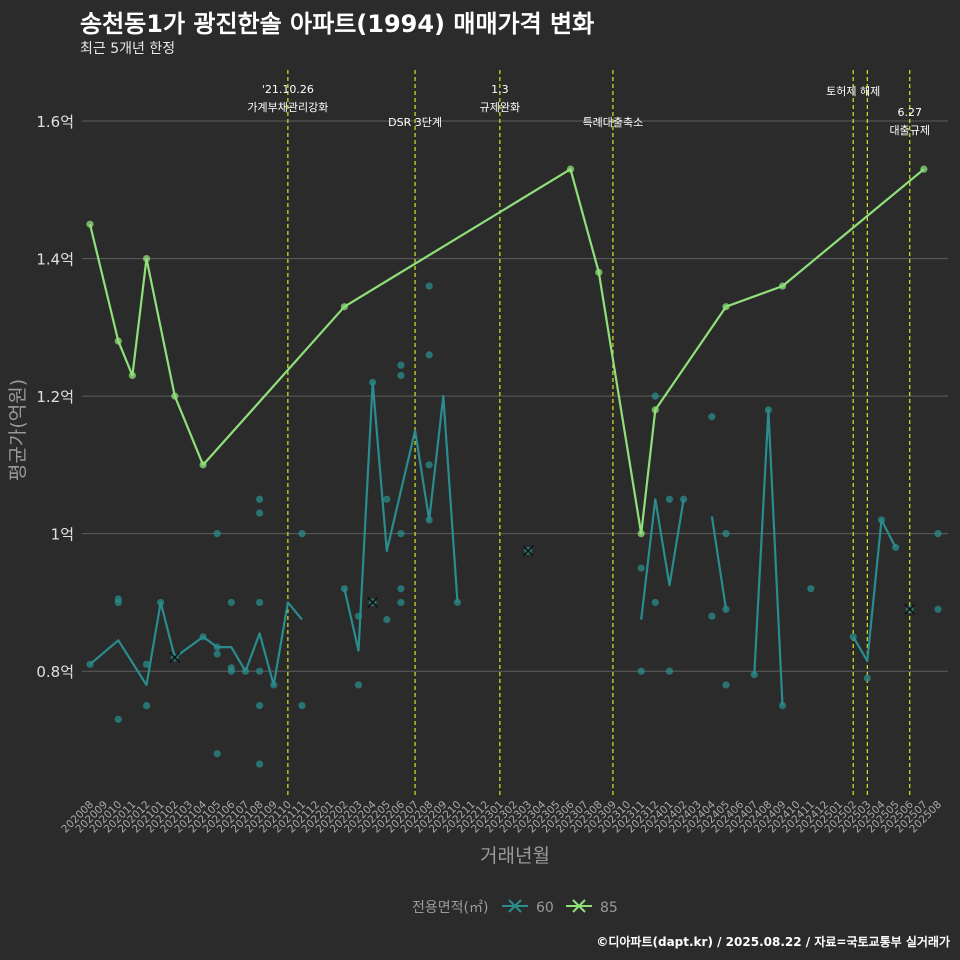 The image size is (960, 960). Describe the element at coordinates (500, 89) in the screenshot. I see `event-annotation: 1.3` at that location.